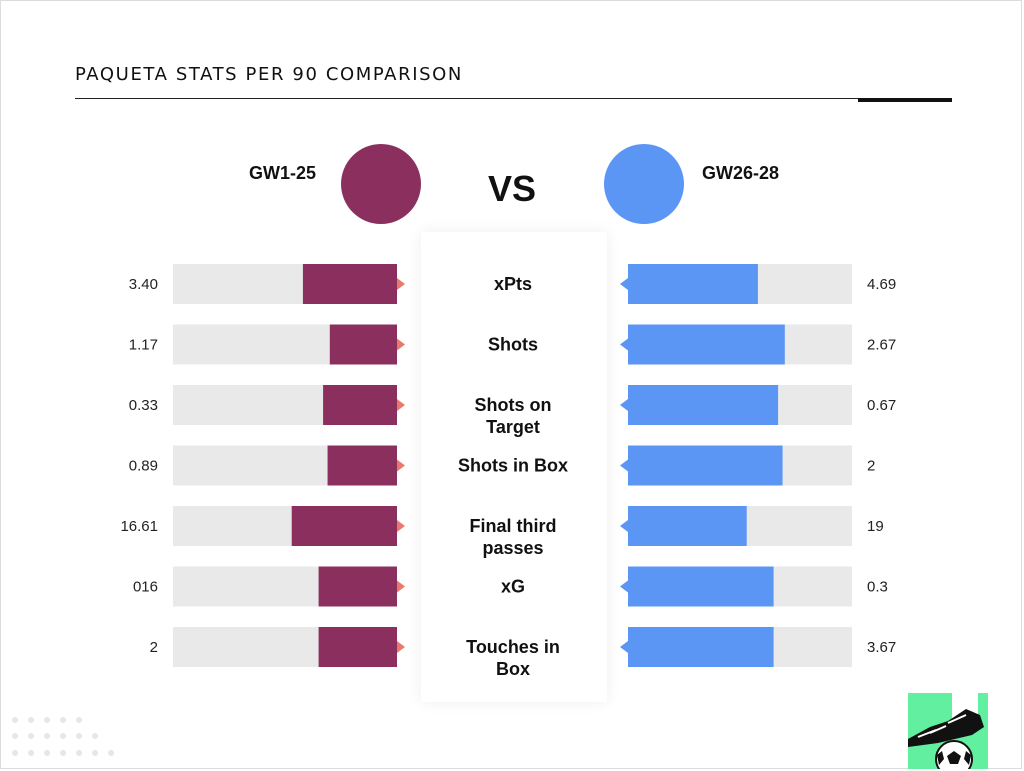  I want to click on legend-circle-left, so click(381, 184).